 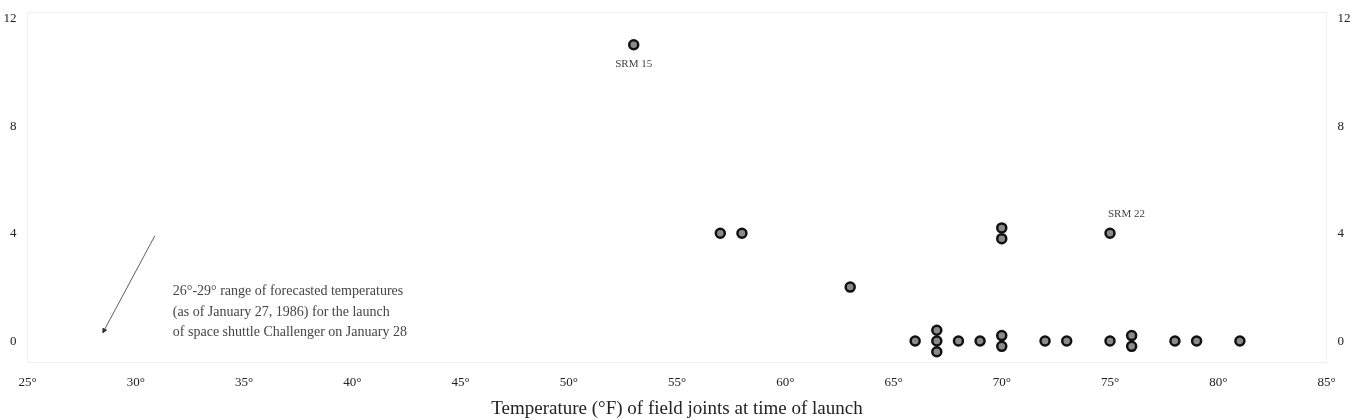 I want to click on y-tick-label: 12, so click(x=10, y=17).